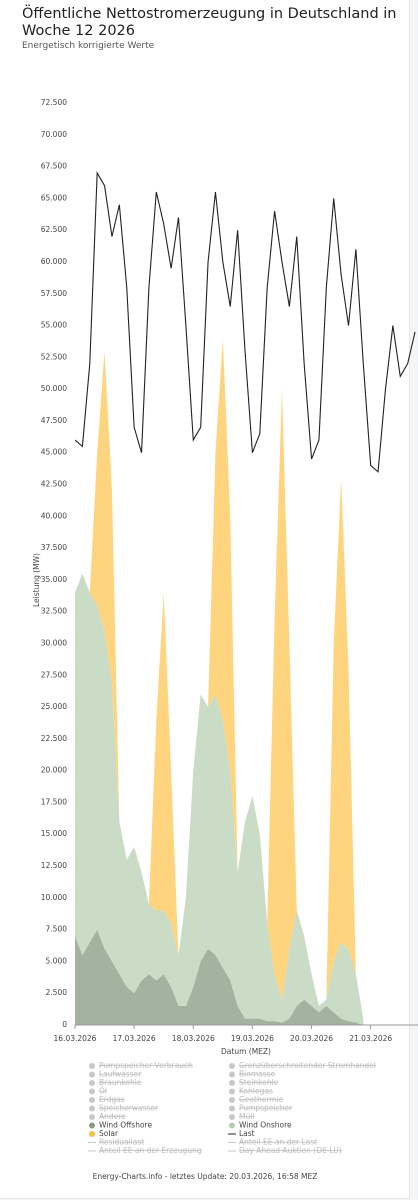 The image size is (418, 1200). What do you see at coordinates (134, 1038) in the screenshot?
I see `x-tick-label: 17.03.2026` at bounding box center [134, 1038].